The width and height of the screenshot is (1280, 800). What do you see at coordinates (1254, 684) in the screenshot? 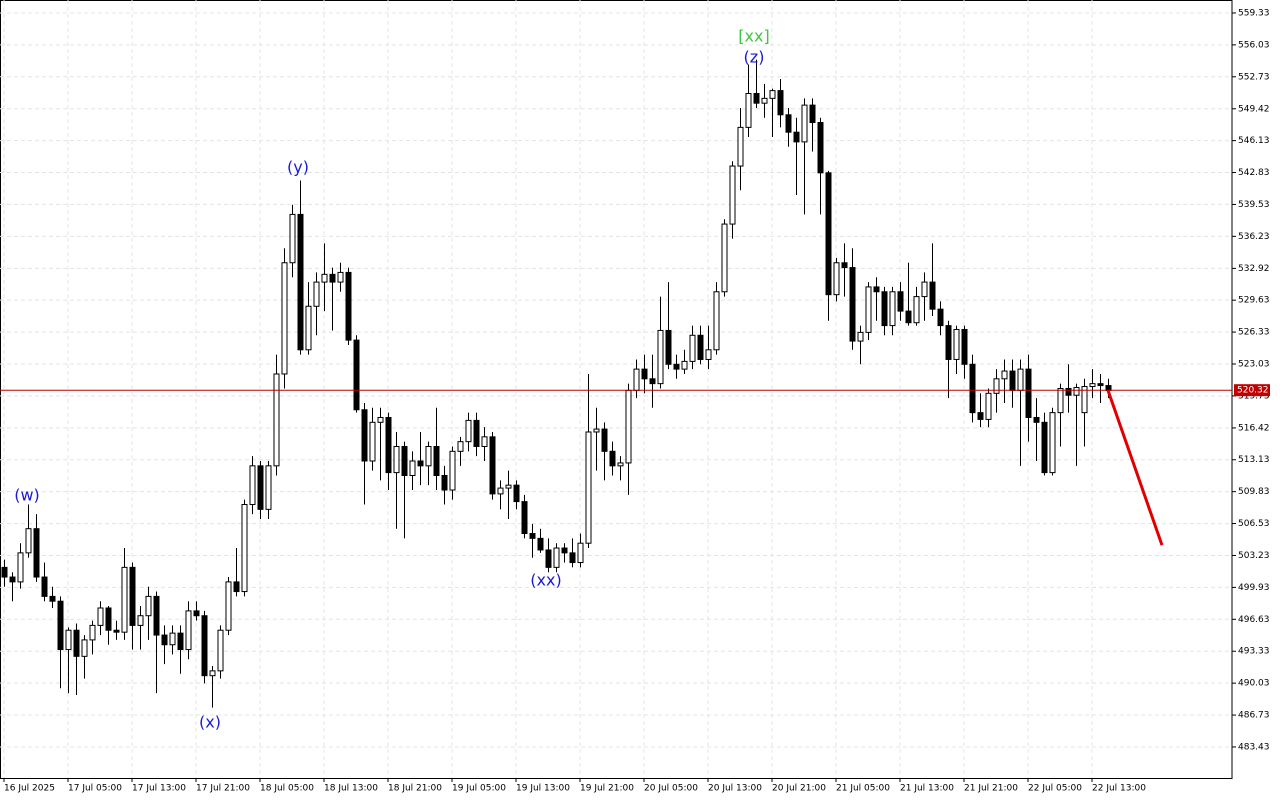
I see `y-tick-label: 490.03` at bounding box center [1254, 684].